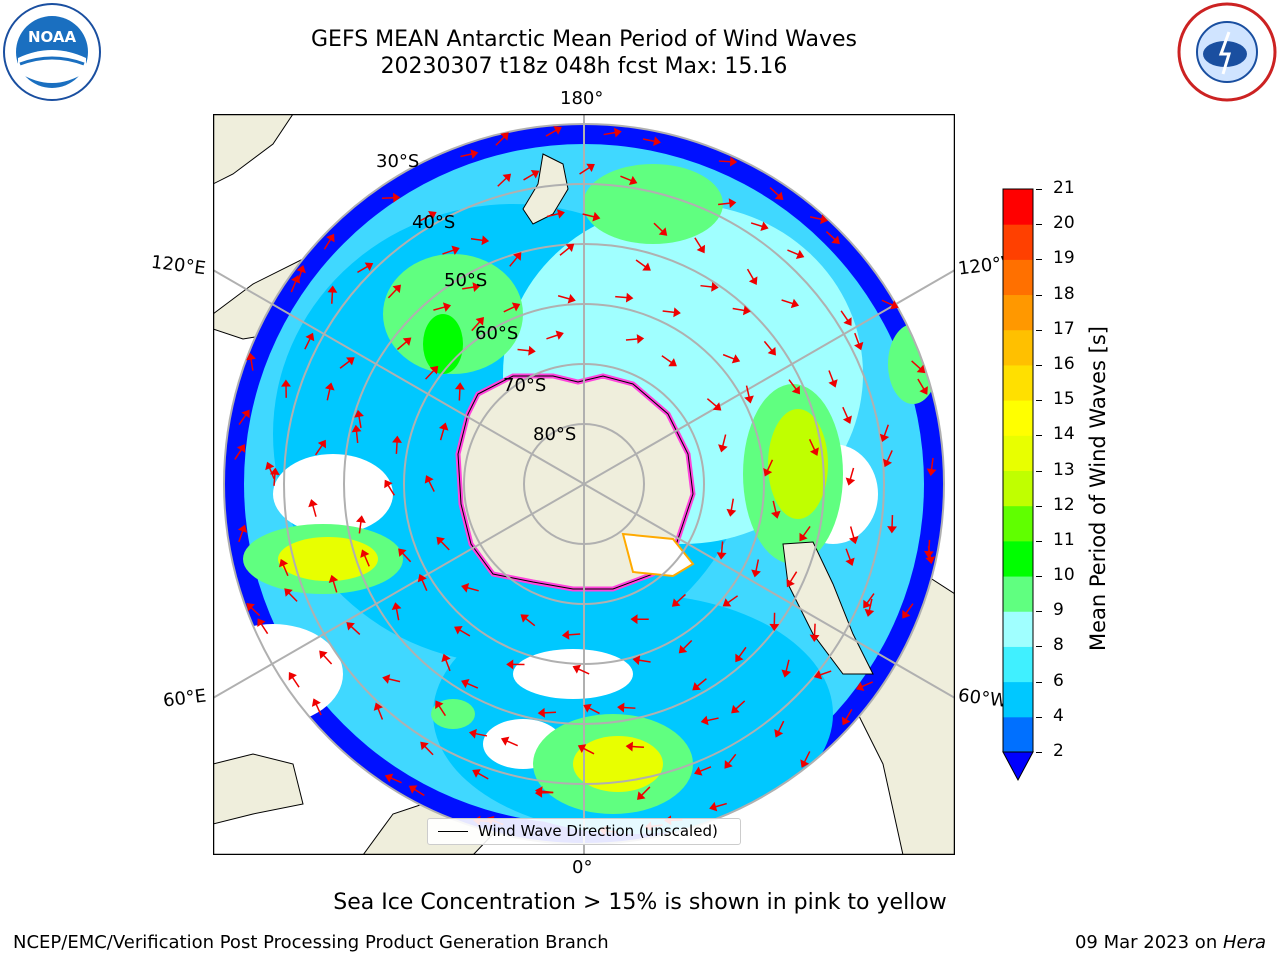 This screenshot has width=1280, height=960. What do you see at coordinates (1064, 434) in the screenshot?
I see `colorbar-tick-label: 14` at bounding box center [1064, 434].